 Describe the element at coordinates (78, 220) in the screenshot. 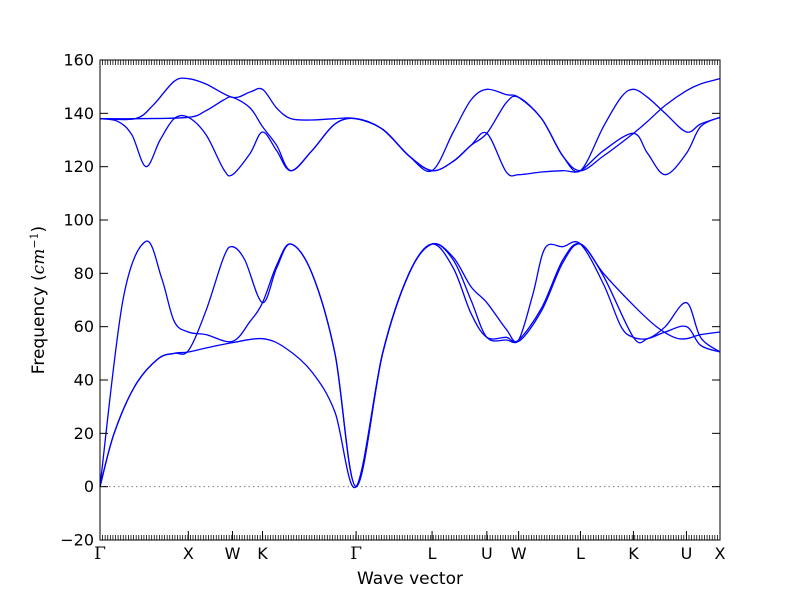

I see `y-tick-label: 100` at that location.